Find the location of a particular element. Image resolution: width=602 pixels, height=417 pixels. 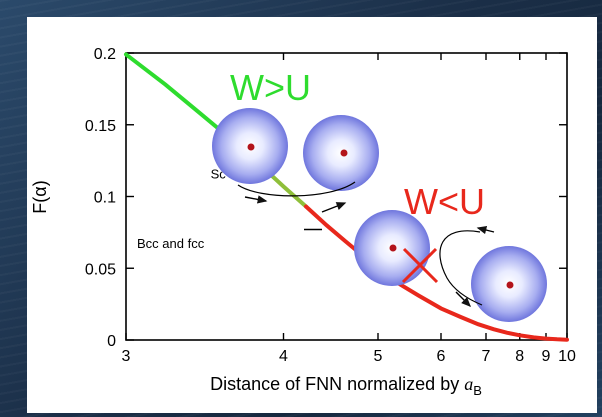

y-tick-label: 0.05 is located at coordinates (100, 269).